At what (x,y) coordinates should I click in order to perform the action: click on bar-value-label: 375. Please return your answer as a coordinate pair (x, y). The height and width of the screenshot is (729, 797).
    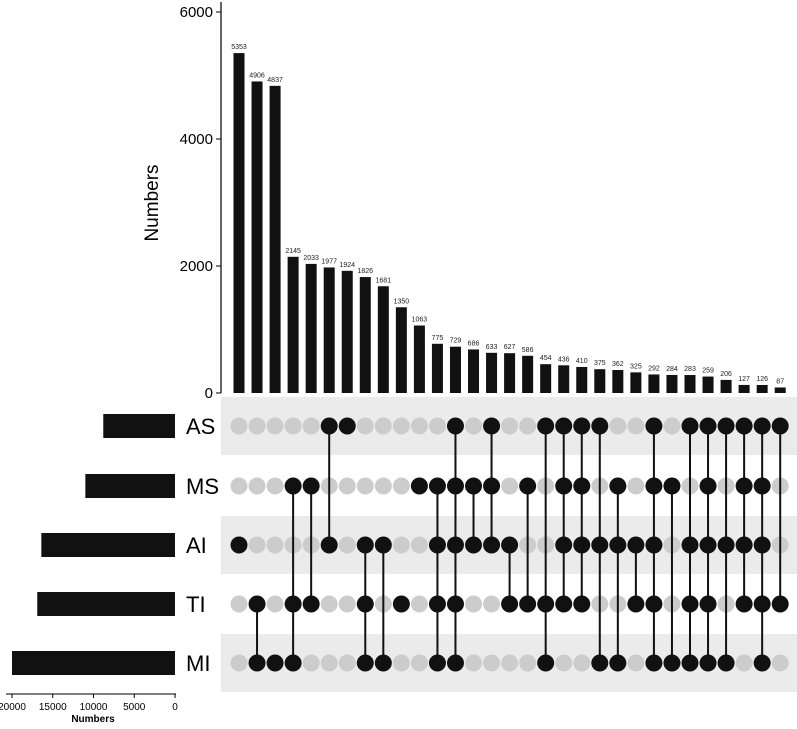
    Looking at the image, I should click on (600, 363).